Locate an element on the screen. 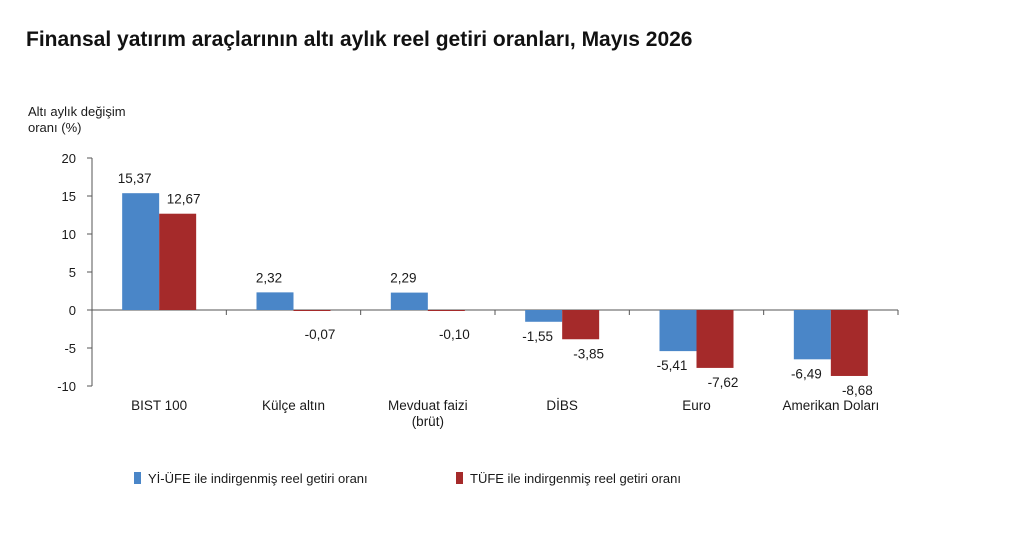 The height and width of the screenshot is (536, 1024). y-axis-label: oranı (%) is located at coordinates (54, 127).